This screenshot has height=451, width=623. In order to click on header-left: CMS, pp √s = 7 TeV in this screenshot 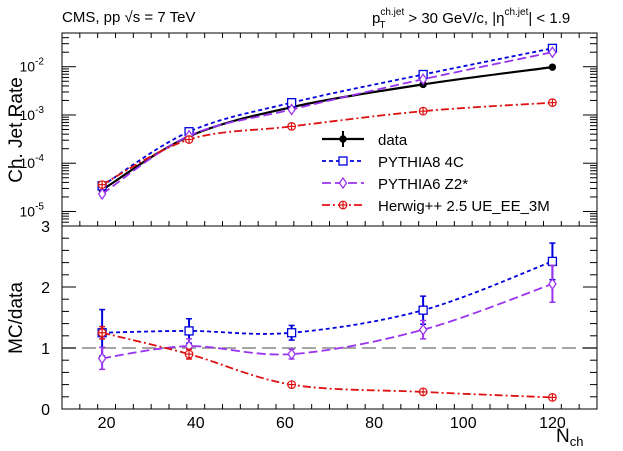, I will do `click(128, 17)`.